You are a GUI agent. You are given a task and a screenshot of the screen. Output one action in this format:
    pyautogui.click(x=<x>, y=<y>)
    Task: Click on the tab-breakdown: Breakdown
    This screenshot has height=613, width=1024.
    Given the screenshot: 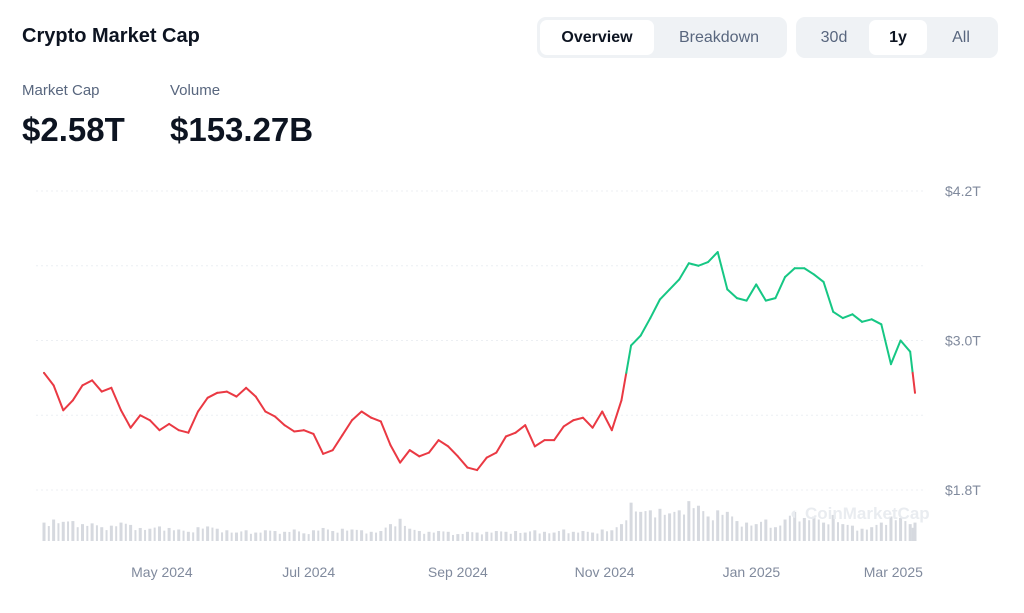 What is the action you would take?
    pyautogui.click(x=719, y=37)
    